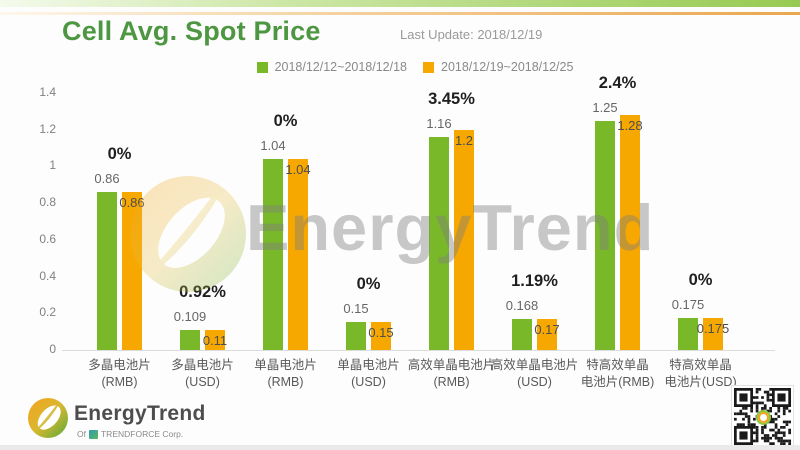 This screenshot has height=450, width=800. What do you see at coordinates (534, 281) in the screenshot?
I see `change-percent-label: 1.19%` at bounding box center [534, 281].